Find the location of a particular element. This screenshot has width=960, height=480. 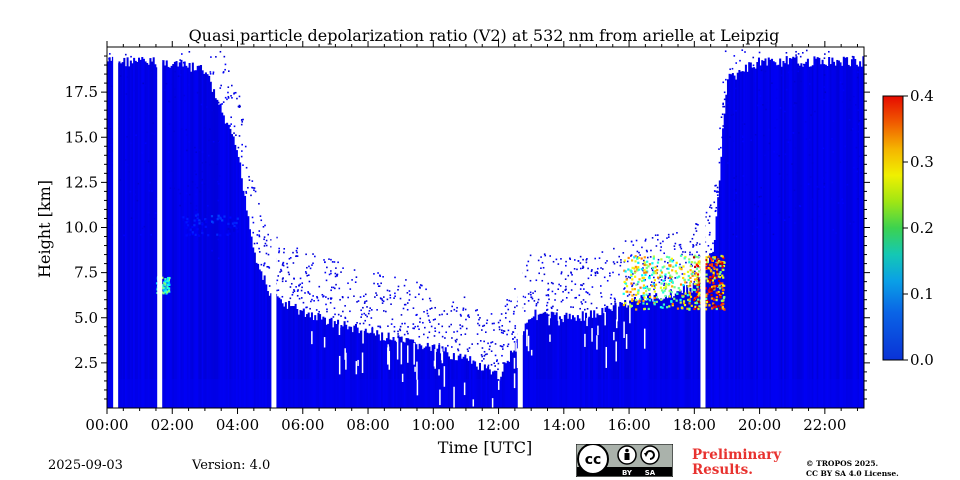

colorbar-tick-label: 0.0 is located at coordinates (922, 360).